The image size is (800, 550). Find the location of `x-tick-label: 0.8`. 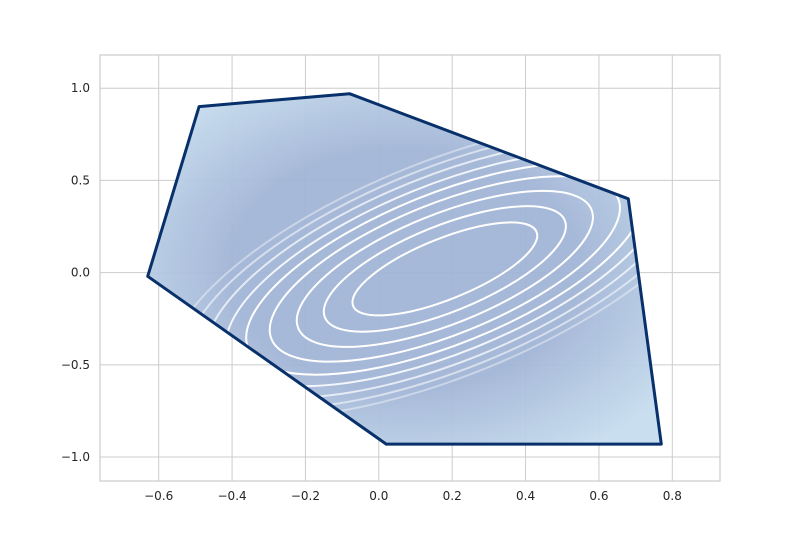

x-tick-label: 0.8 is located at coordinates (672, 496).